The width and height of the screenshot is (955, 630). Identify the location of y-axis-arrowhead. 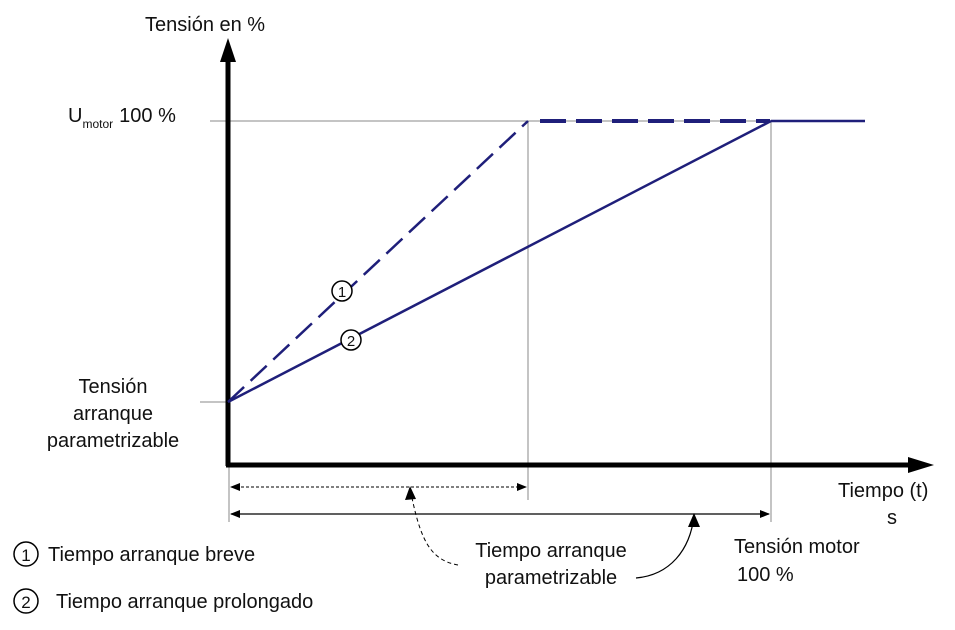
(228, 50).